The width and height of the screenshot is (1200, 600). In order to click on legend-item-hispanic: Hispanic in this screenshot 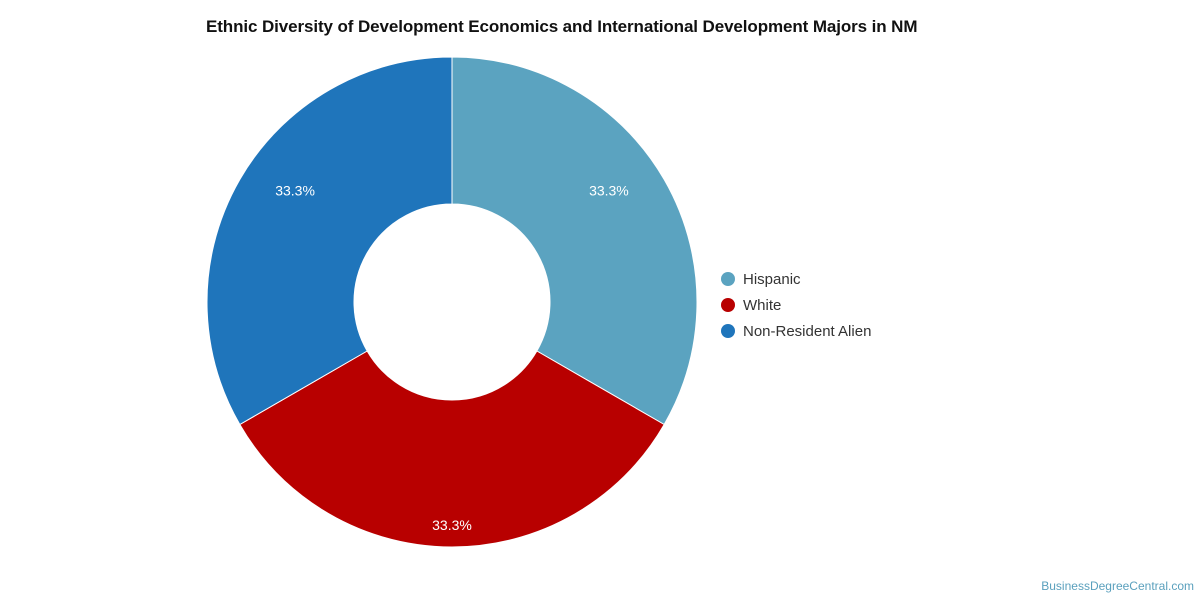, I will do `click(796, 279)`.